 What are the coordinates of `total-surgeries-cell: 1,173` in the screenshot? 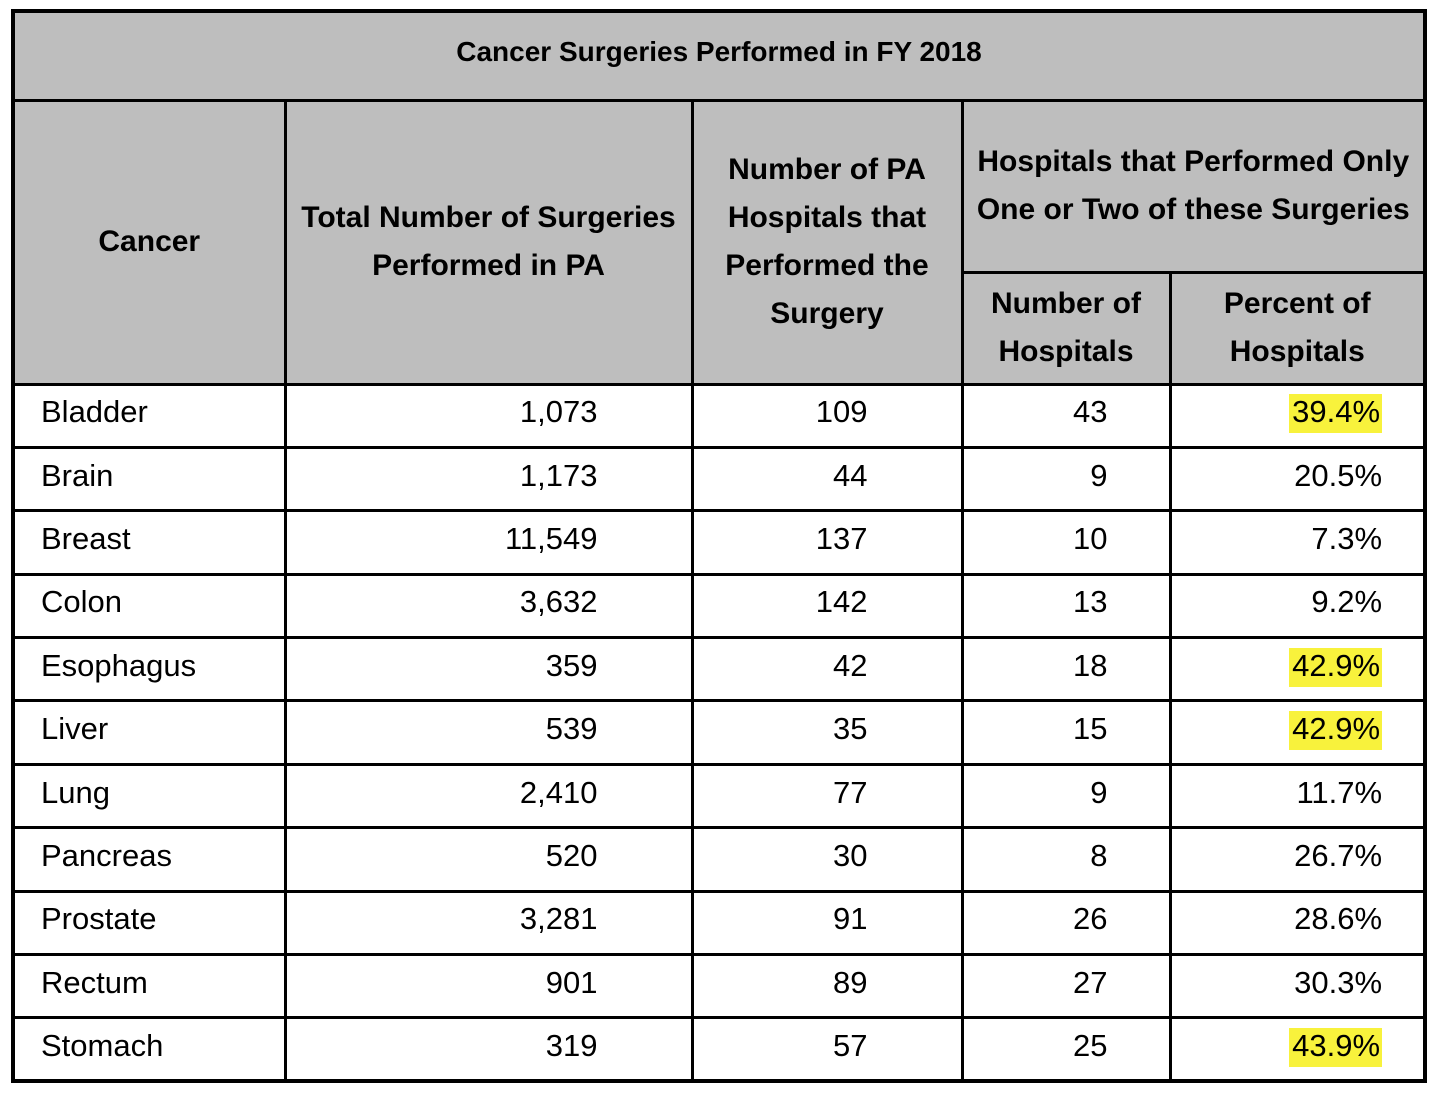 It's located at (488, 479).